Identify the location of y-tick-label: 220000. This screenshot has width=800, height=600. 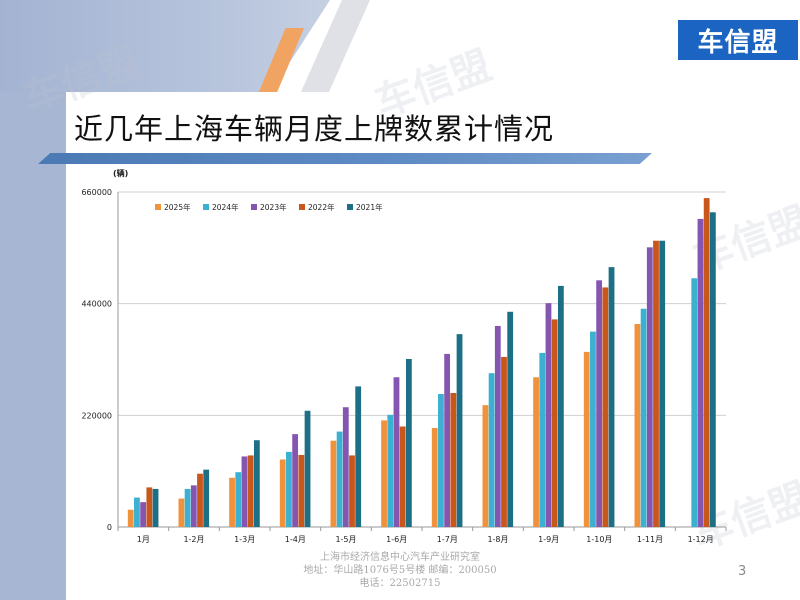
(96, 415).